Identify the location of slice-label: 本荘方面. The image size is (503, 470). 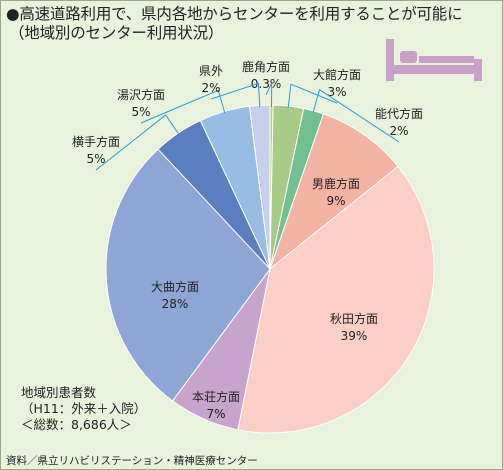
(216, 396).